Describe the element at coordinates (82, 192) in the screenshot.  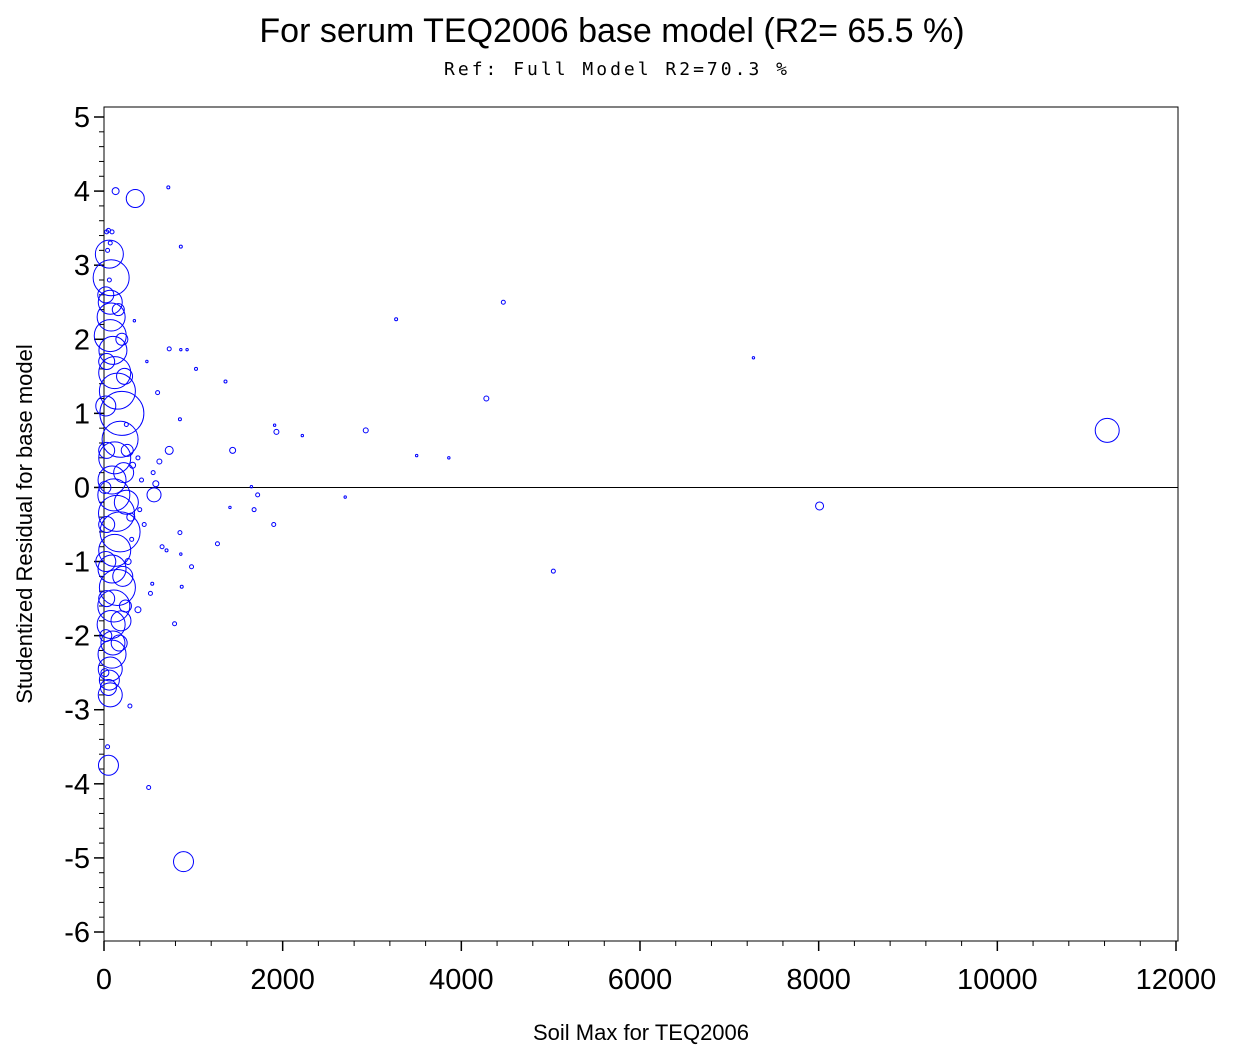
I see `y-tick-label: 4` at that location.